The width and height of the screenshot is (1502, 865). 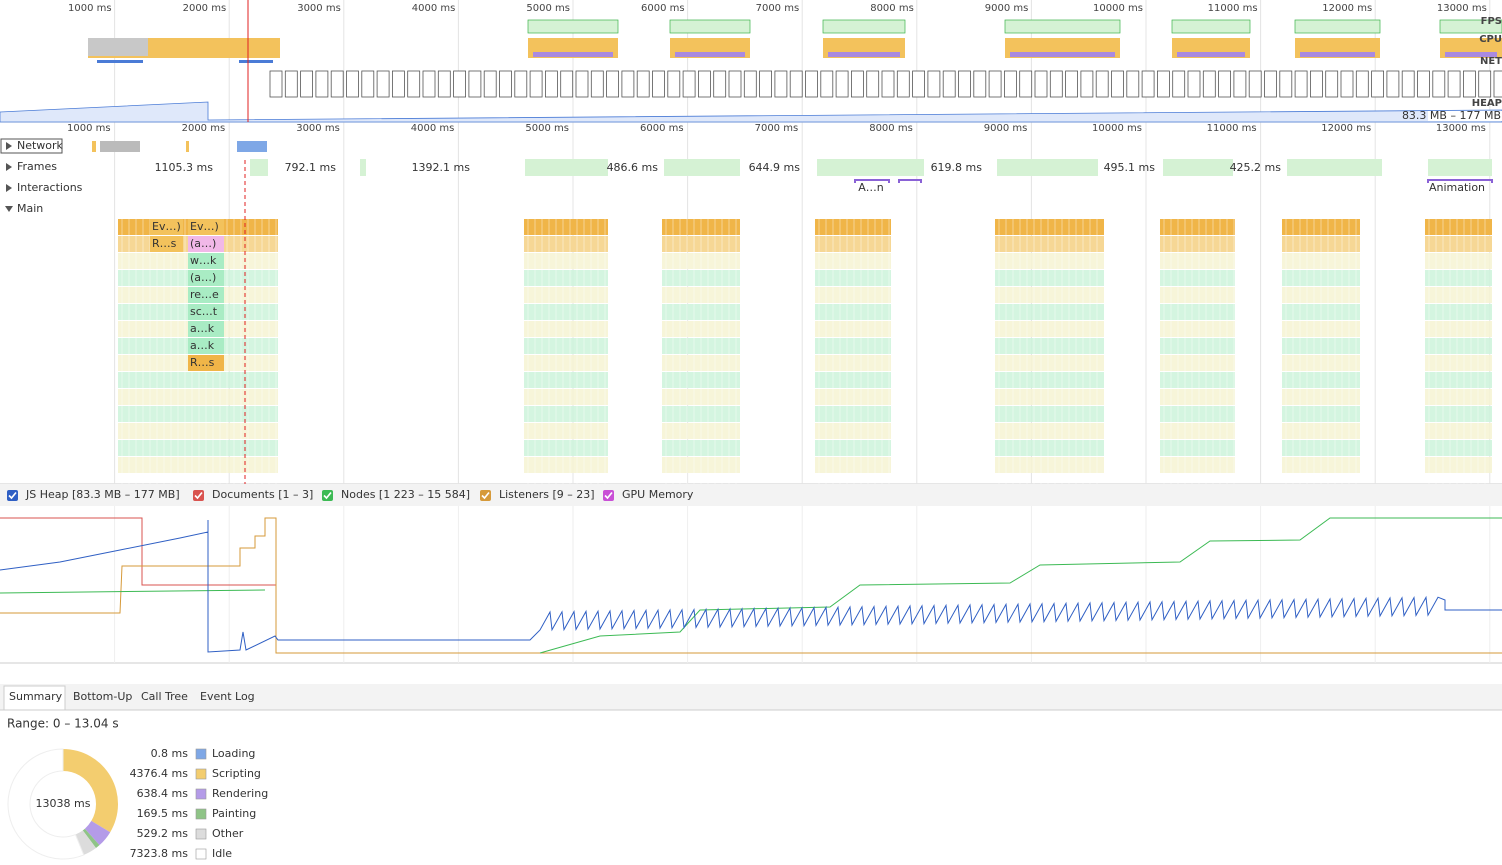 I want to click on ruler-bg, so click(x=751, y=130).